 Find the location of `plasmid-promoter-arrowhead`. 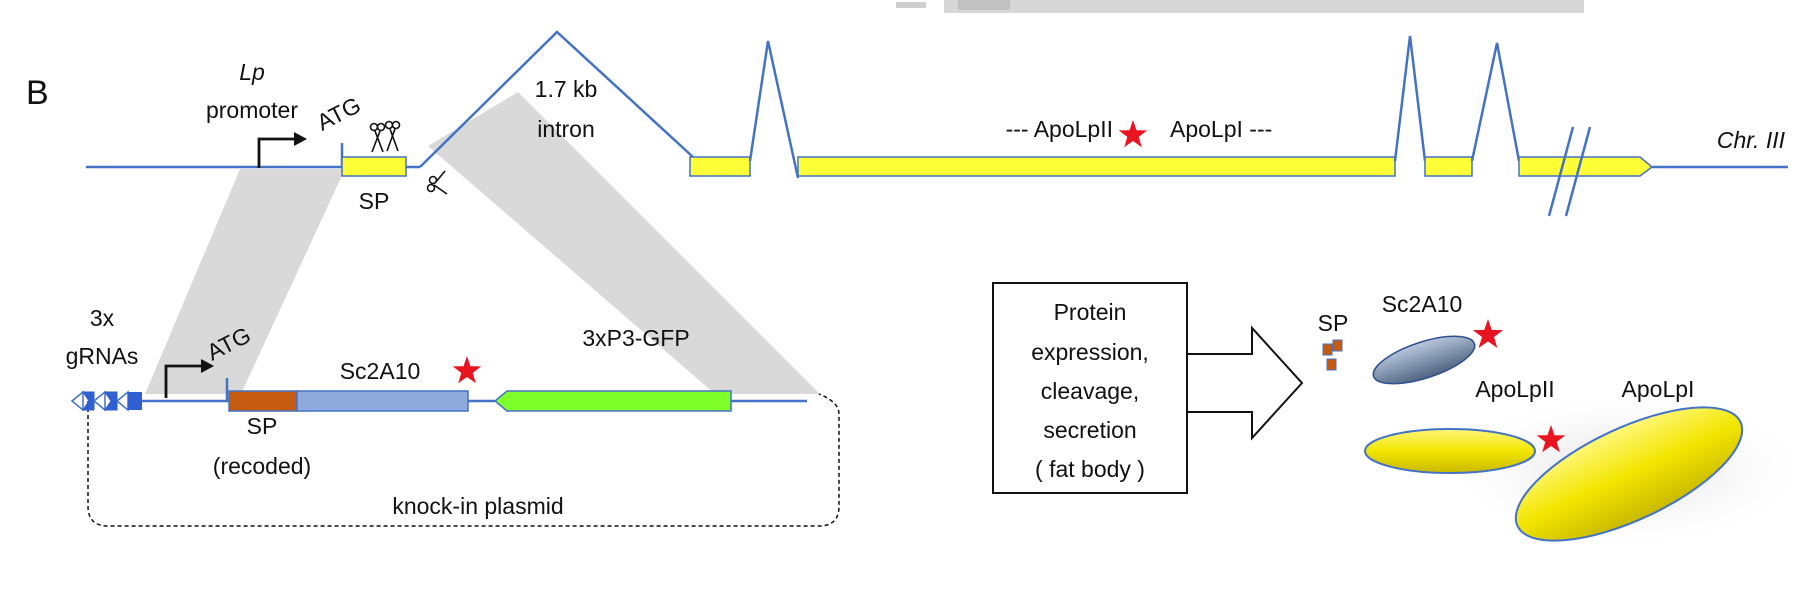

plasmid-promoter-arrowhead is located at coordinates (207, 366).